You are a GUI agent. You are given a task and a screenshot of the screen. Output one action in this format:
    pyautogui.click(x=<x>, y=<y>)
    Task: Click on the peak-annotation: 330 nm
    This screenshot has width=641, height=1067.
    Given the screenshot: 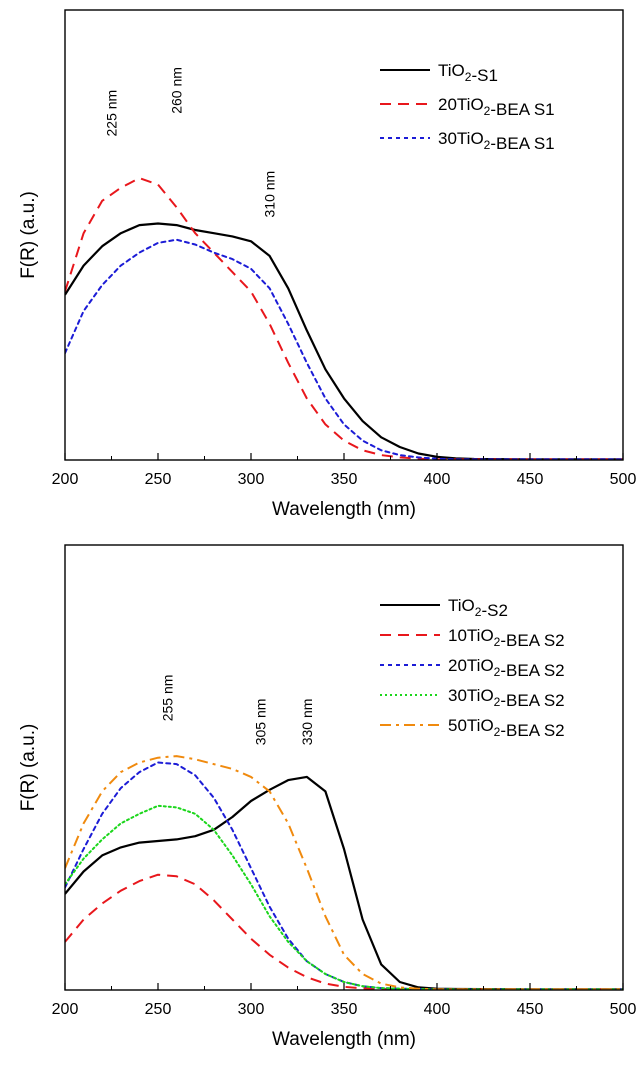 What is the action you would take?
    pyautogui.click(x=307, y=722)
    